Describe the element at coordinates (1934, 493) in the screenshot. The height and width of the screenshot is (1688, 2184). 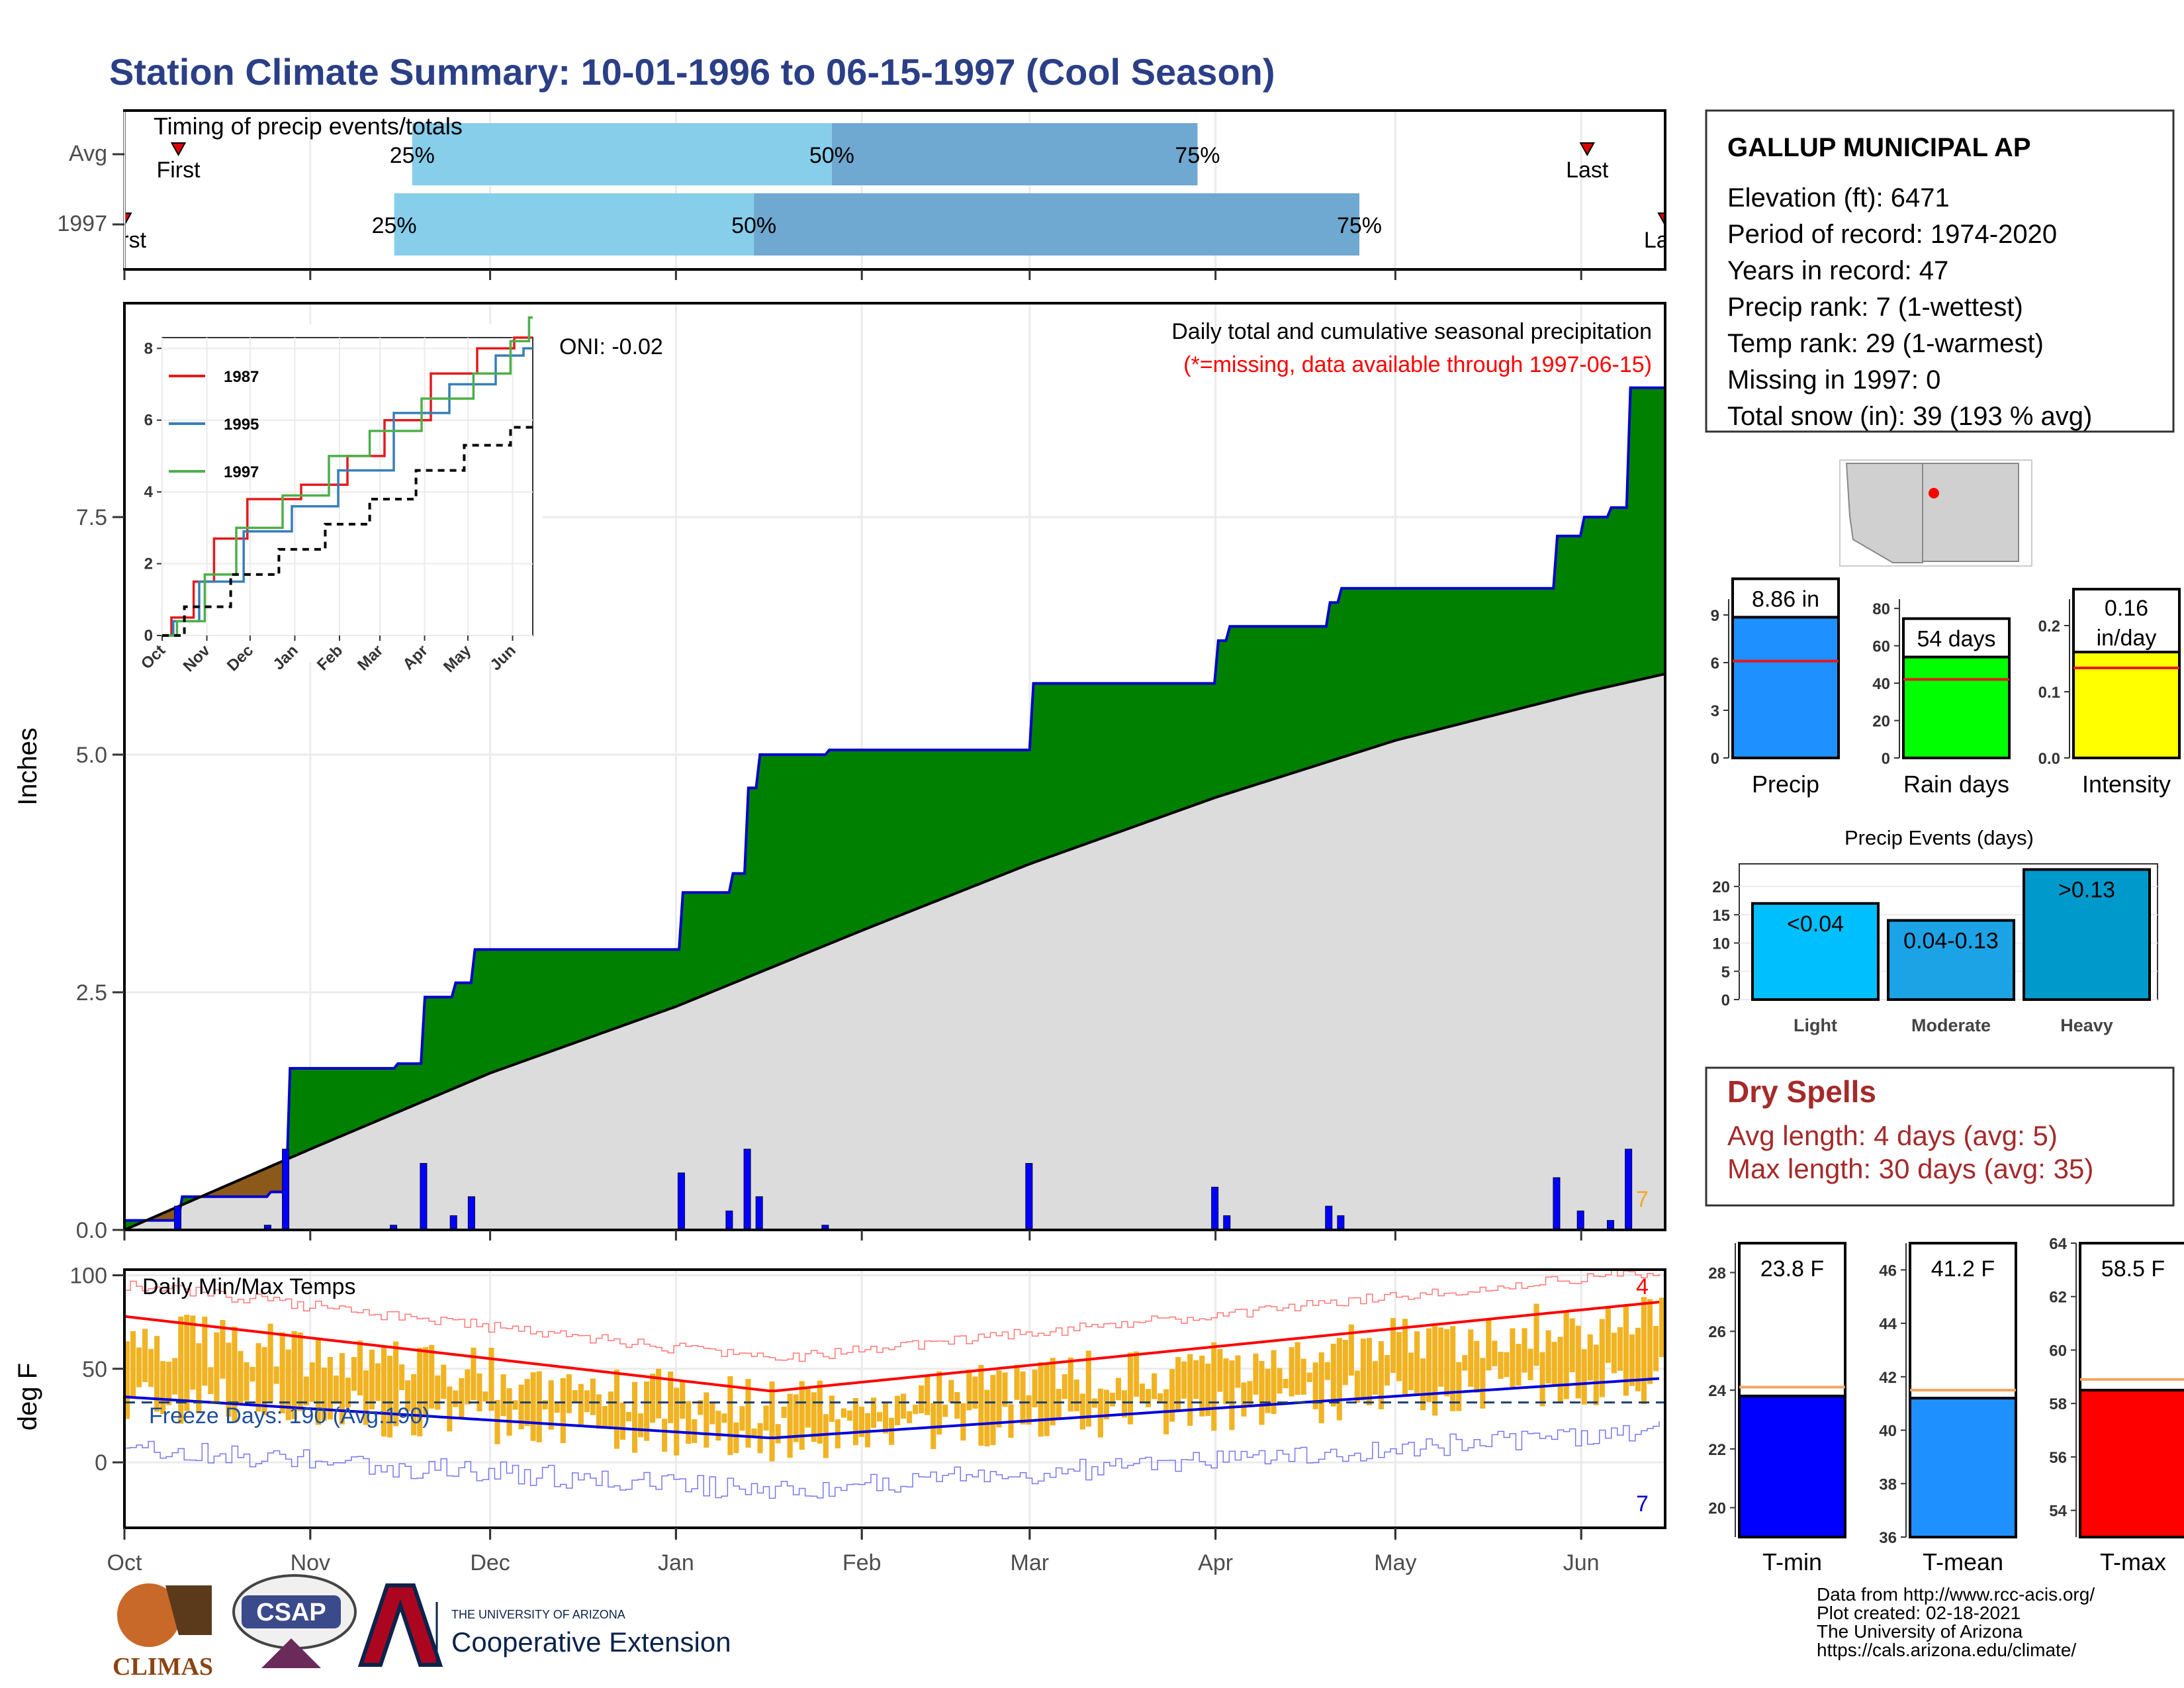
I see `station-location-marker` at that location.